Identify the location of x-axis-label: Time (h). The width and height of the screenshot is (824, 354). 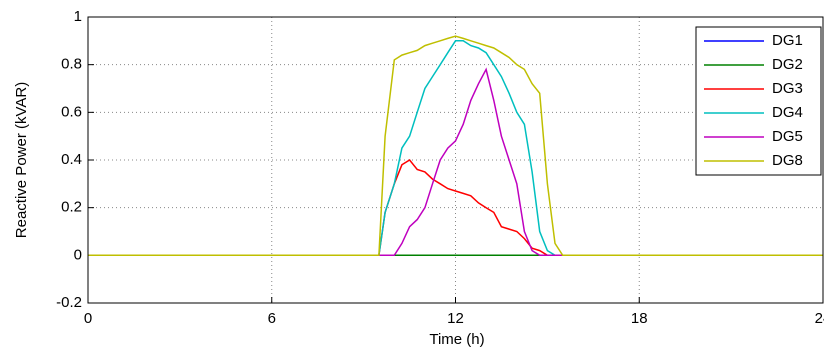
(456, 339).